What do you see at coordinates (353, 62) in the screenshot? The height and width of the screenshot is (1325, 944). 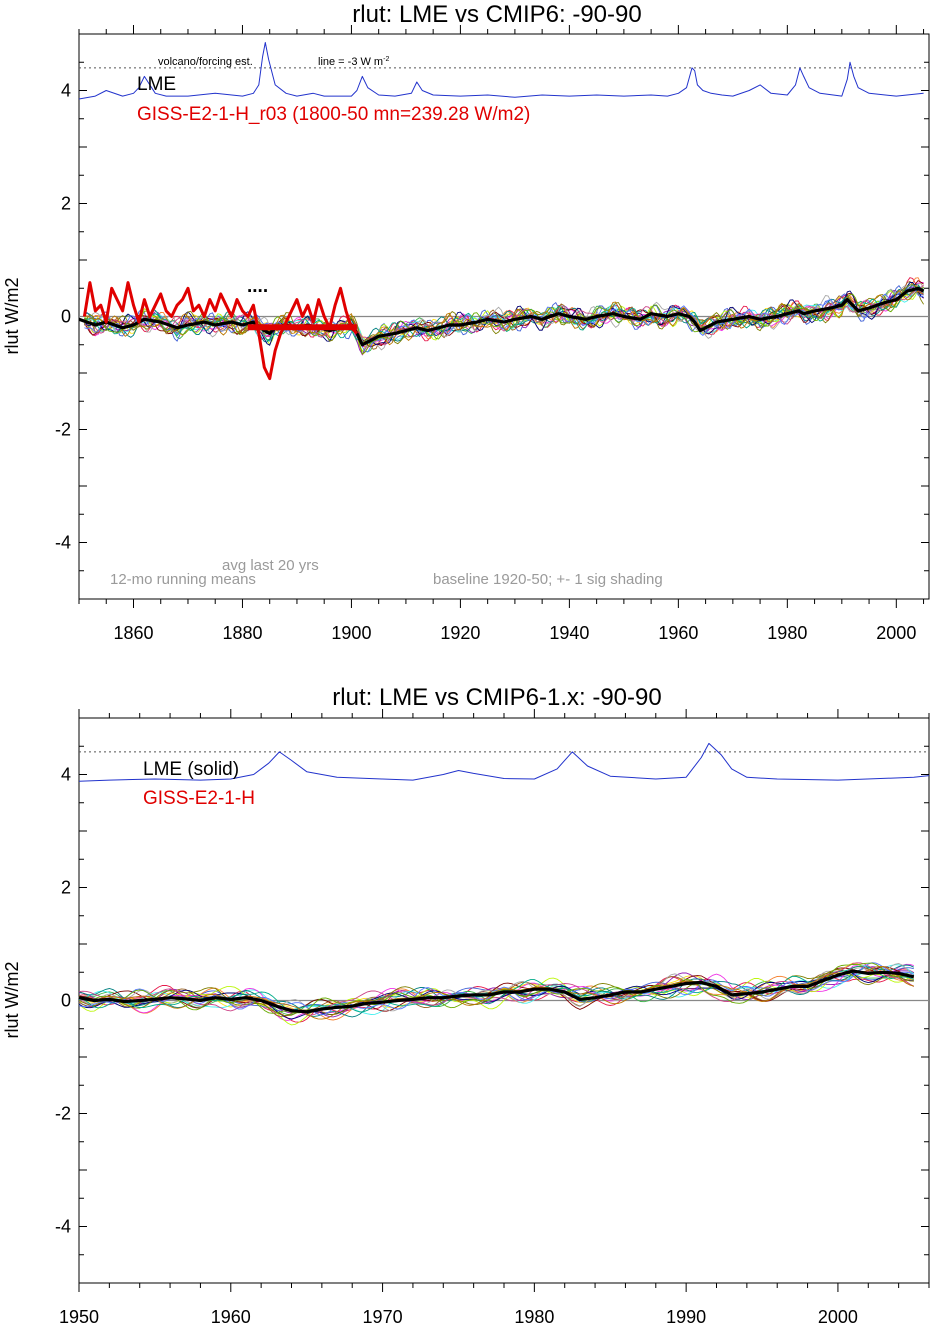 I see `top-line-annotation: line = -3 W m-2` at bounding box center [353, 62].